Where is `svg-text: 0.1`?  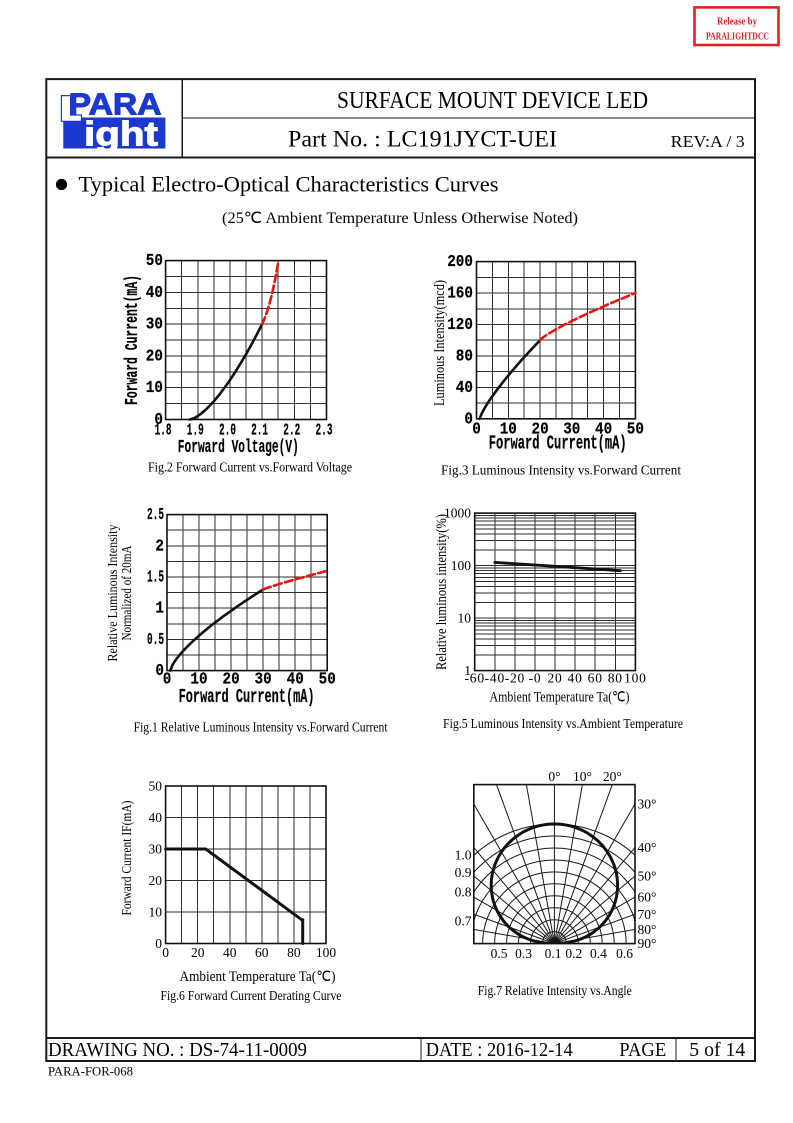
svg-text: 0.1 is located at coordinates (553, 953).